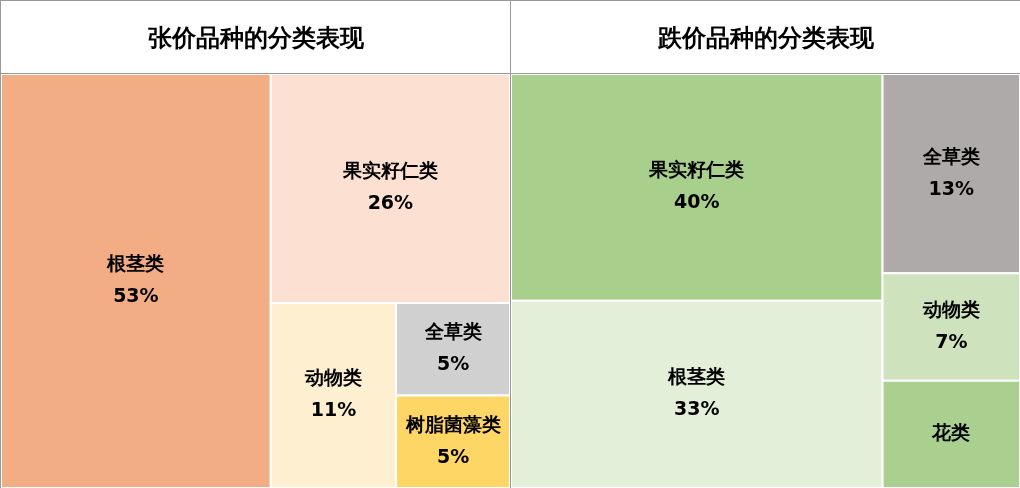  I want to click on data-label: 11%, so click(333, 409).